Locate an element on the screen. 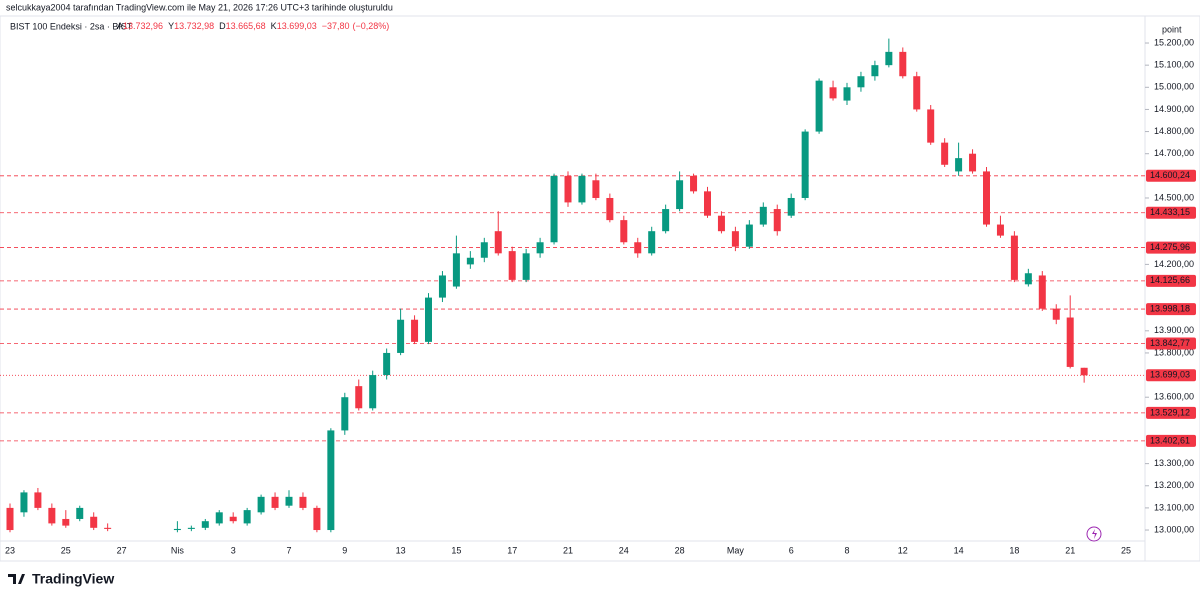  x-tick-label: 21 is located at coordinates (1070, 550).